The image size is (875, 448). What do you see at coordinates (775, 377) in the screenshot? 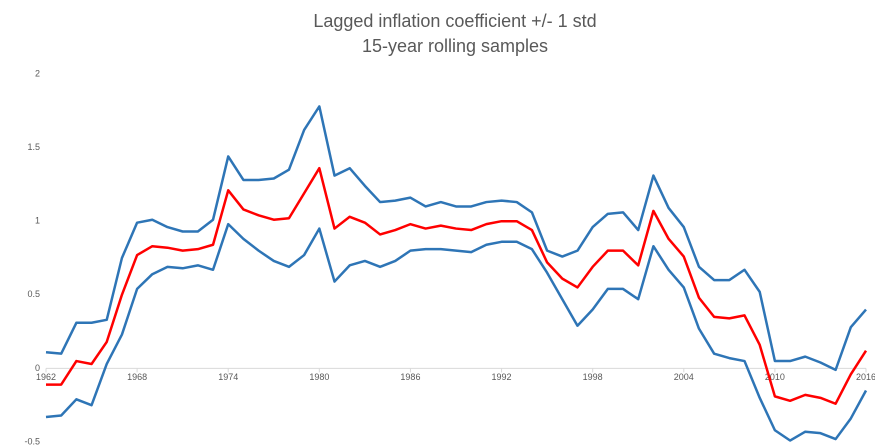
I see `x-tick-label: 2010` at bounding box center [775, 377].